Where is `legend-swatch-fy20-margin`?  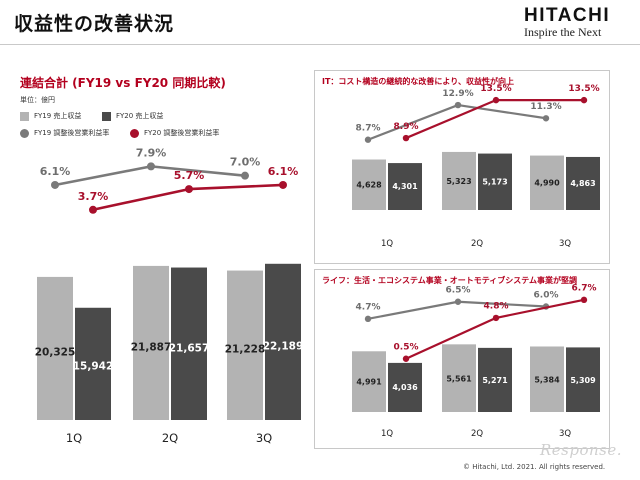
legend-swatch-fy20-margin is located at coordinates (134, 133).